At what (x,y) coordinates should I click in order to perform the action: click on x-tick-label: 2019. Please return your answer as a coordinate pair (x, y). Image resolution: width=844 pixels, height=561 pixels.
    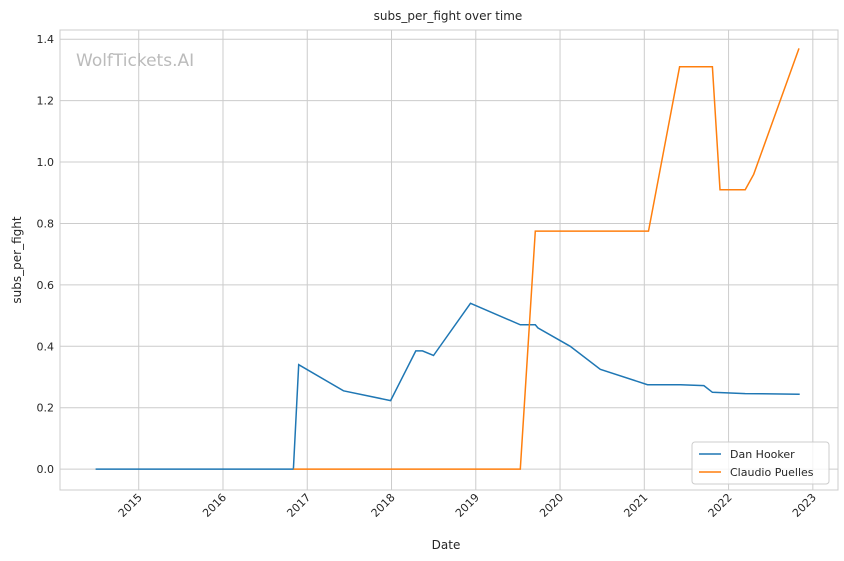
    Looking at the image, I should click on (467, 505).